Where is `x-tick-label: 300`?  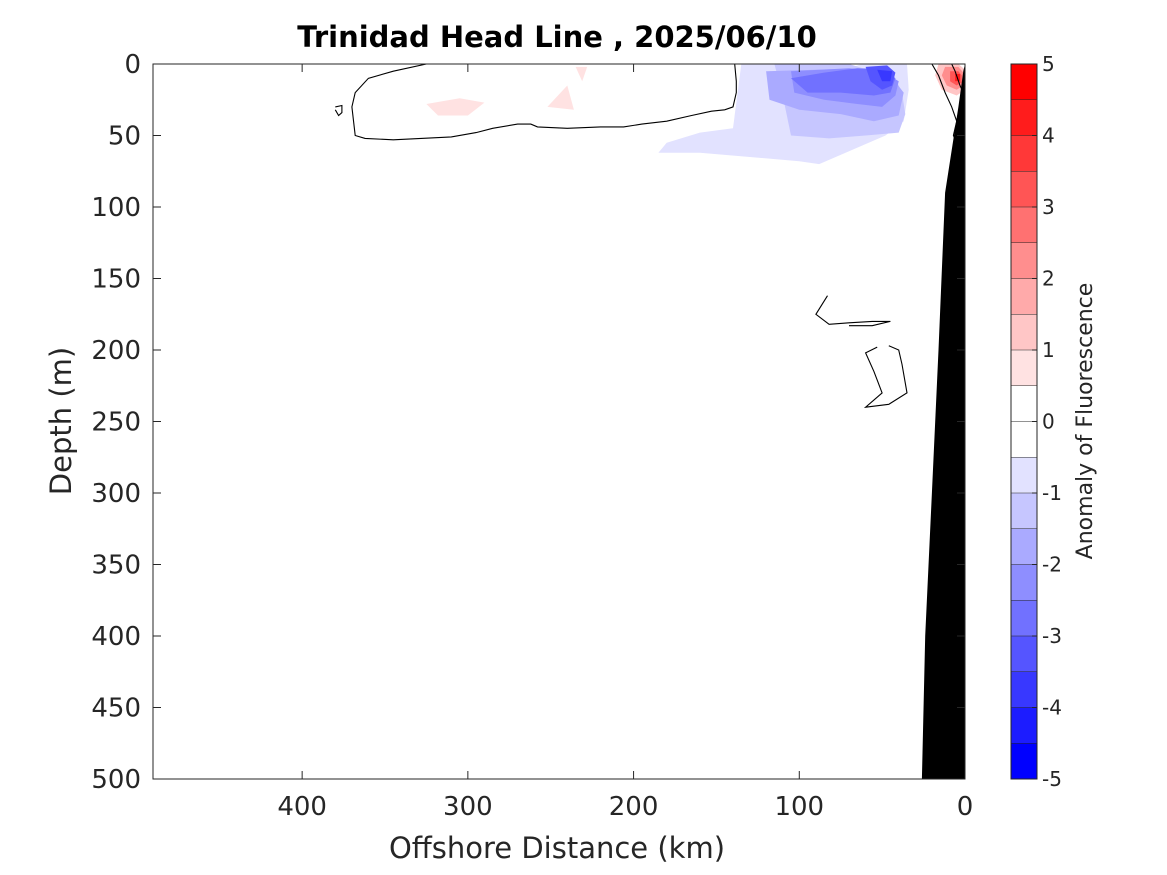
x-tick-label: 300 is located at coordinates (468, 807).